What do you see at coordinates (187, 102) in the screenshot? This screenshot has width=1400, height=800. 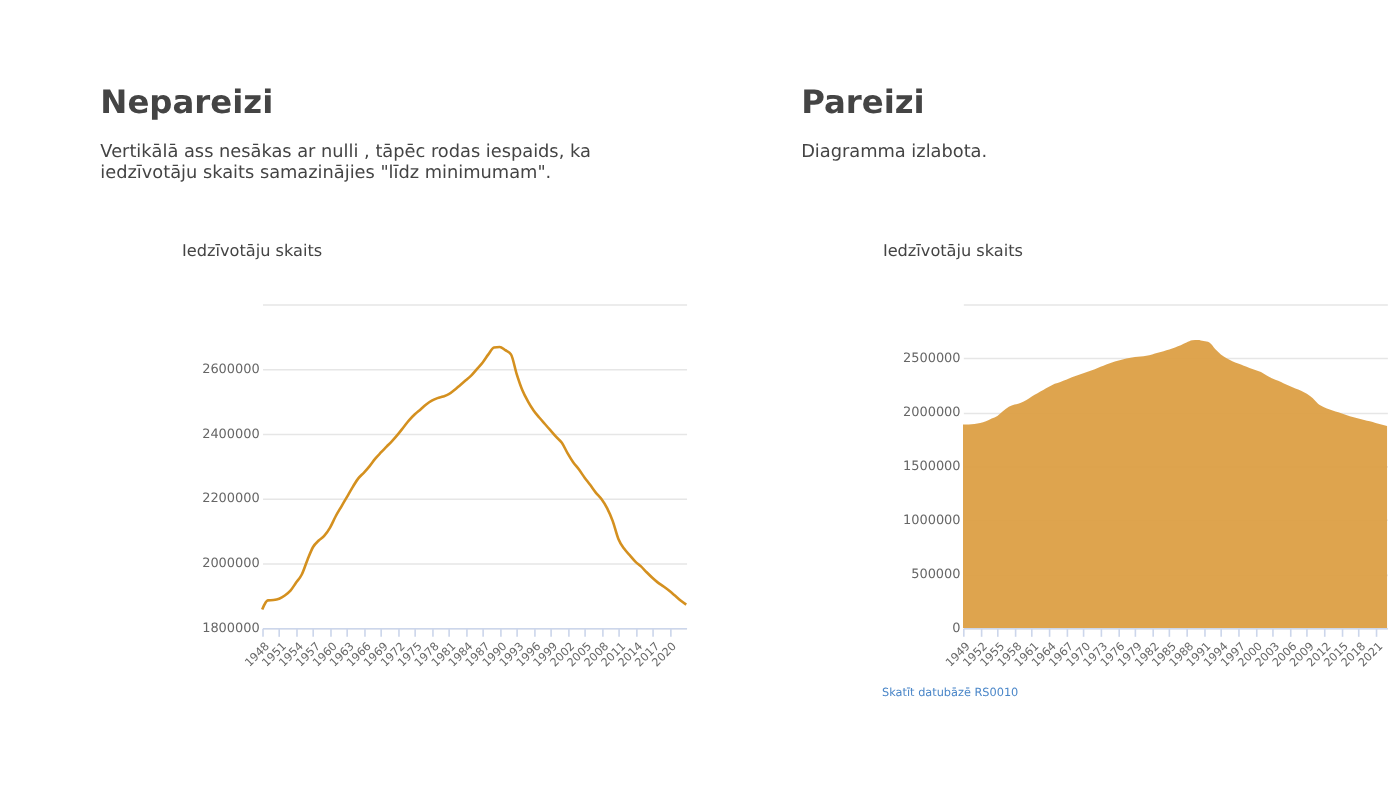 I see `chart-title: Nepareizi` at bounding box center [187, 102].